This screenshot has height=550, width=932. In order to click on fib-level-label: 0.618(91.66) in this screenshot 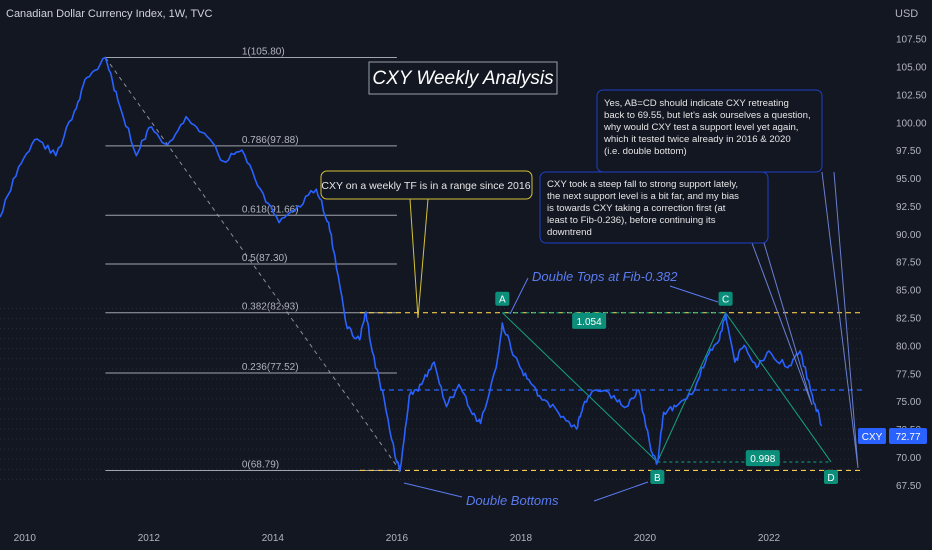, I will do `click(270, 209)`.